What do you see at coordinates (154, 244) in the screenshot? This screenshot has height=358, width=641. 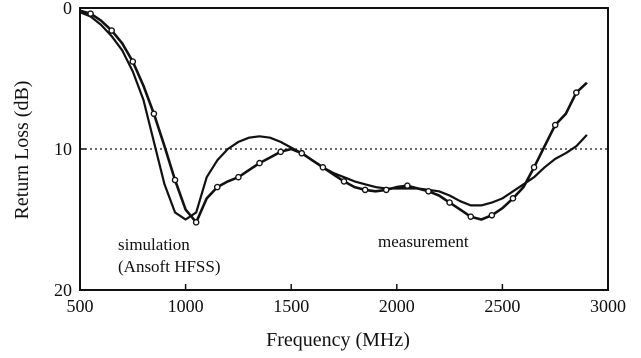 I see `simulation-annotation-line1: simulation` at bounding box center [154, 244].